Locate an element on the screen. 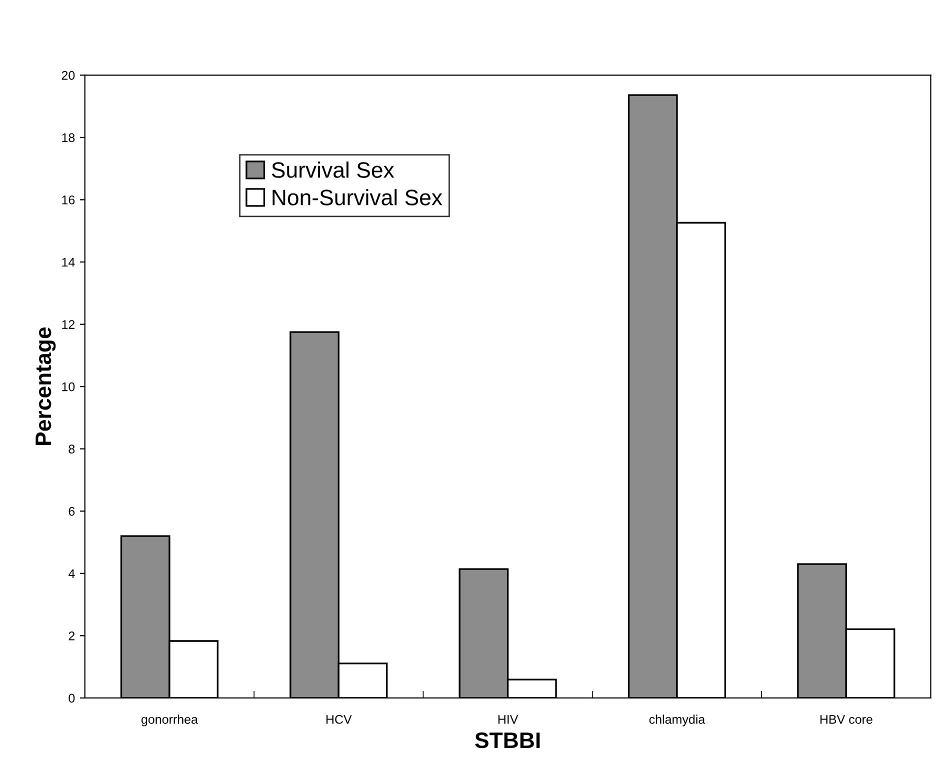  x-tick-label: HBV core is located at coordinates (846, 719).